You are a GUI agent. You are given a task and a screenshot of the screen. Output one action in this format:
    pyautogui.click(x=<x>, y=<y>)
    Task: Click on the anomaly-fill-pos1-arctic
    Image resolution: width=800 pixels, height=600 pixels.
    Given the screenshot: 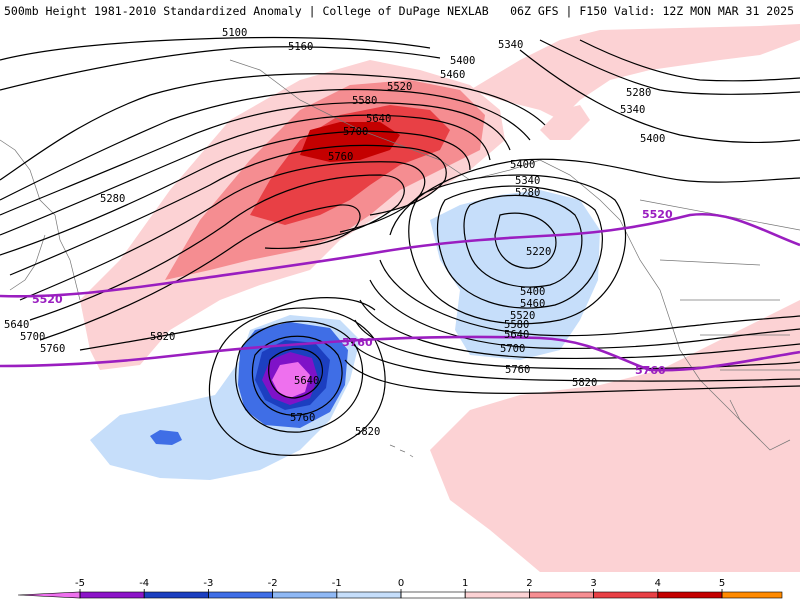 What is the action you would take?
    pyautogui.click(x=565, y=122)
    